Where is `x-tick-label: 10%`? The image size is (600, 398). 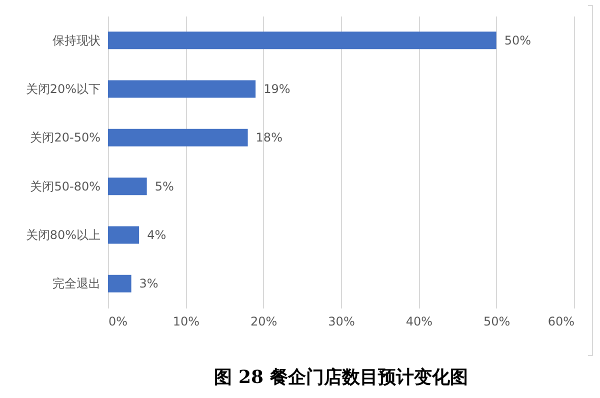 x-tick-label: 10% is located at coordinates (186, 321).